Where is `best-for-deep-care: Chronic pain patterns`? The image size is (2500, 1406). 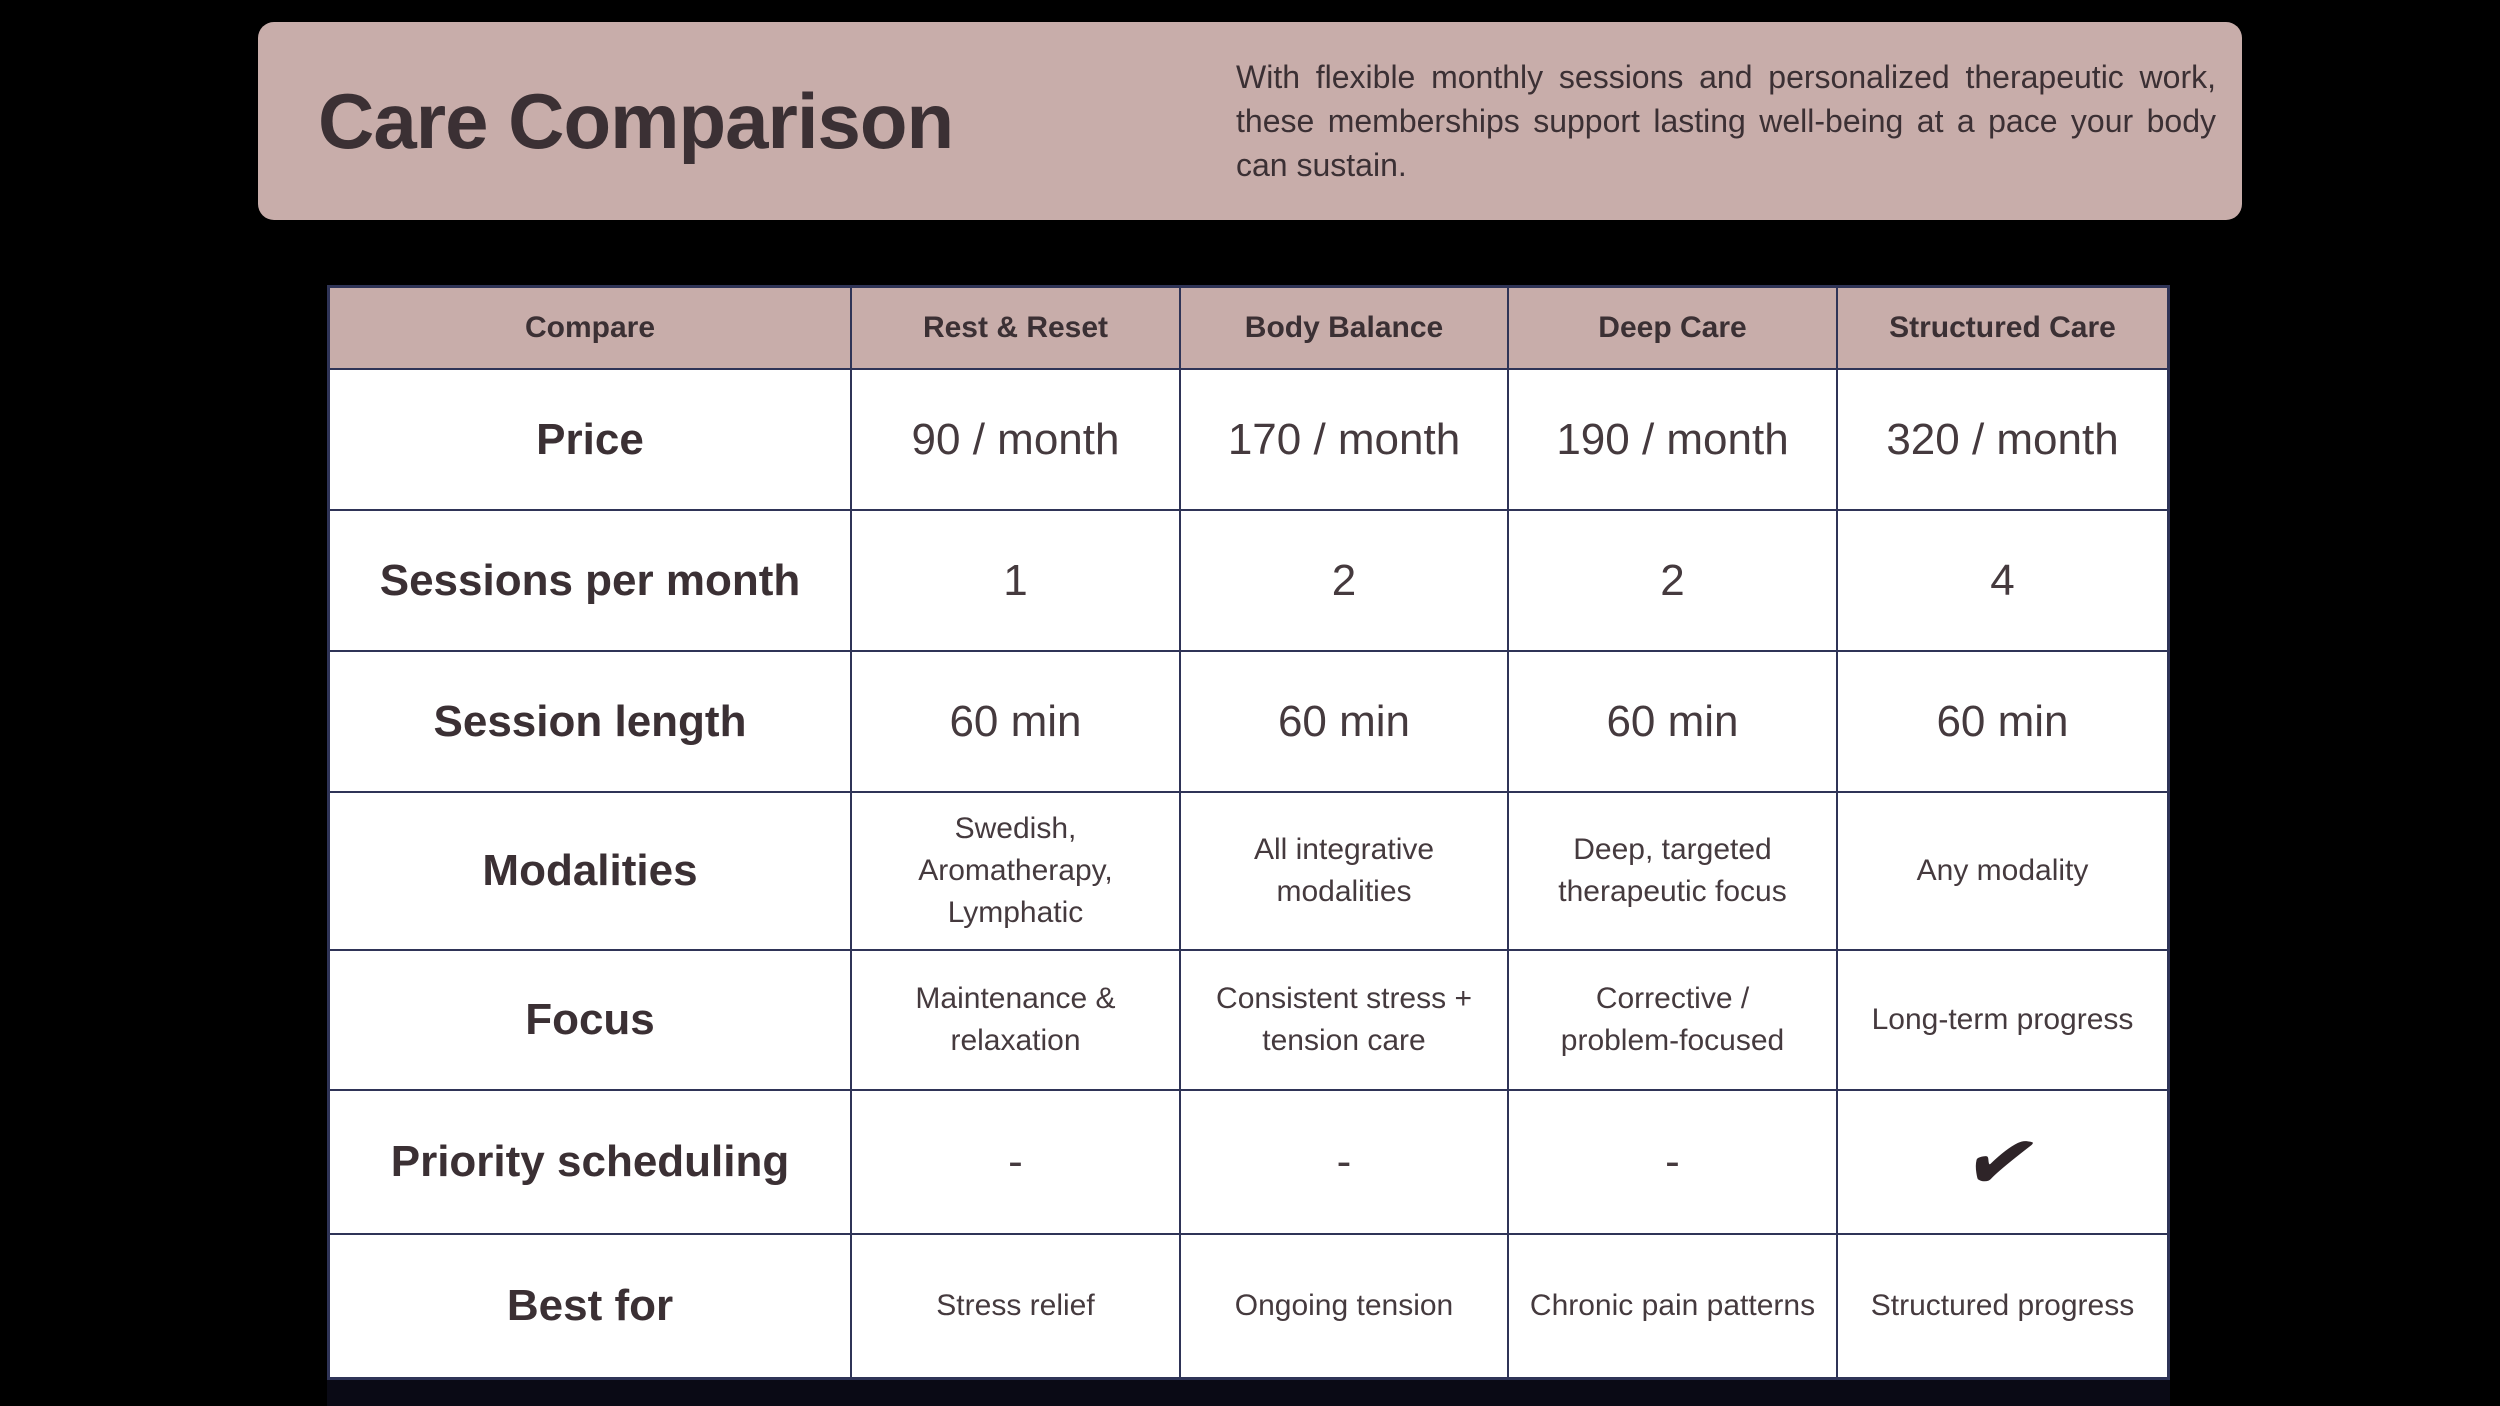 best-for-deep-care: Chronic pain patterns is located at coordinates (1672, 1306).